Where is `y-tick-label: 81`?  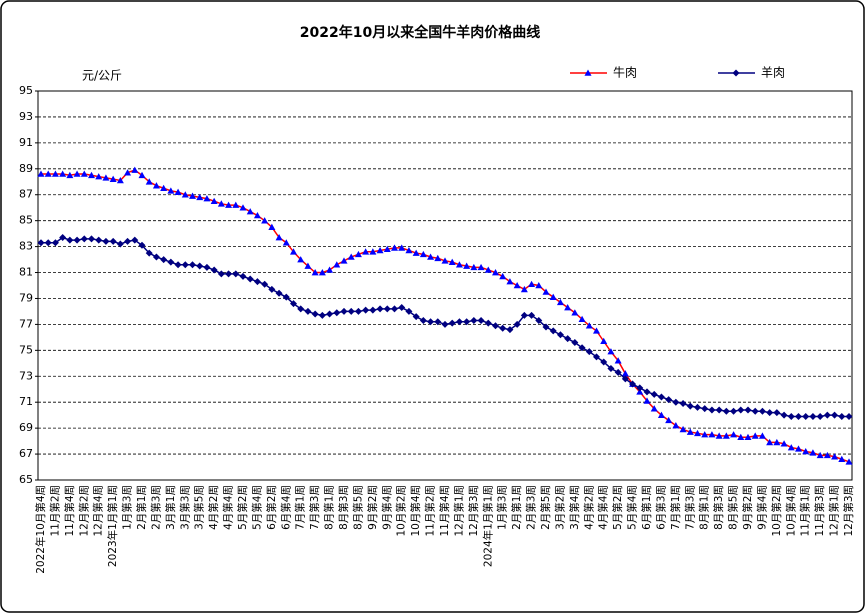
y-tick-label: 81 is located at coordinates (26, 272).